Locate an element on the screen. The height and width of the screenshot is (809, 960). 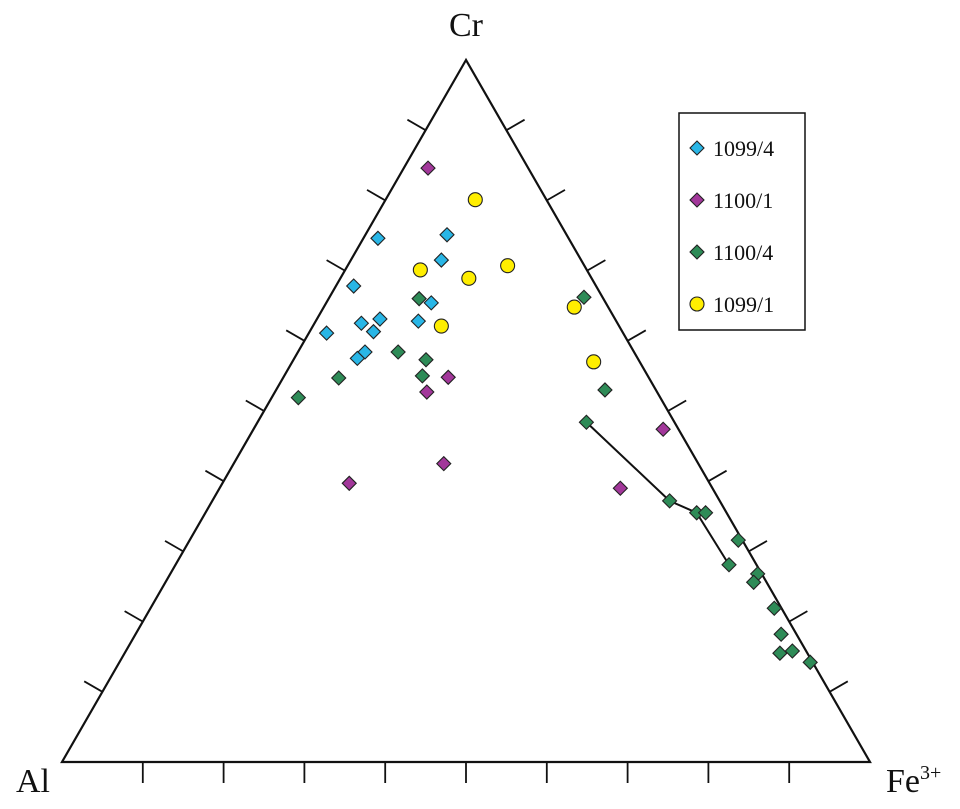
vertex-label-fe3: Fe3+ is located at coordinates (913, 781).